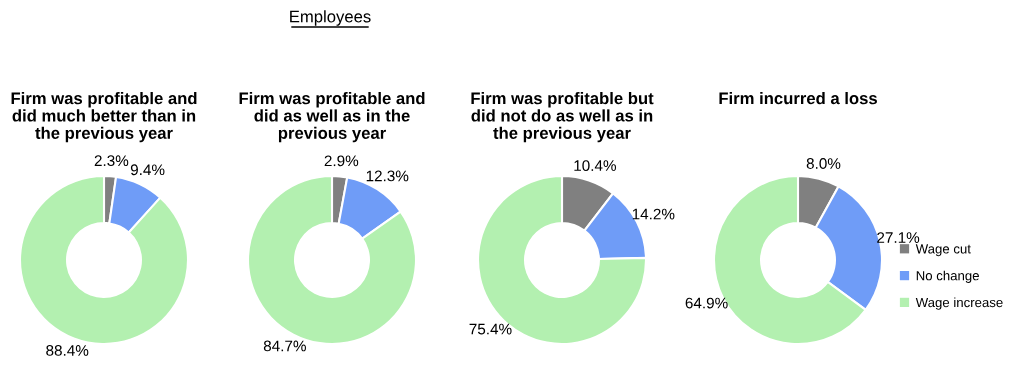 This screenshot has width=1024, height=378. I want to click on data-label: 10.4%, so click(595, 166).